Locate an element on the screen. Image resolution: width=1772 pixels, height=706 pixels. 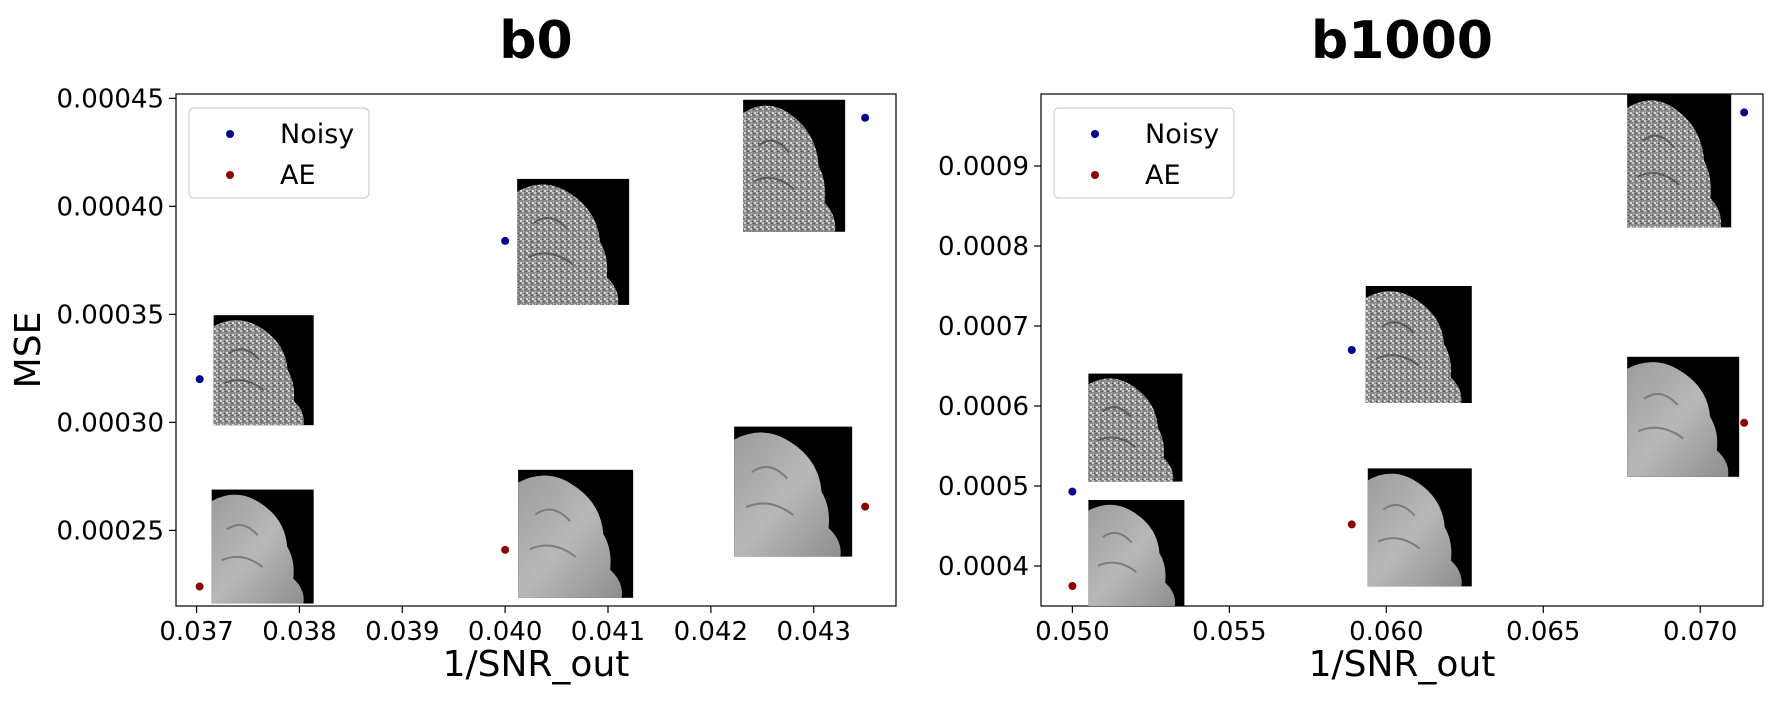
x-tick-label: 0.070 is located at coordinates (1700, 632).